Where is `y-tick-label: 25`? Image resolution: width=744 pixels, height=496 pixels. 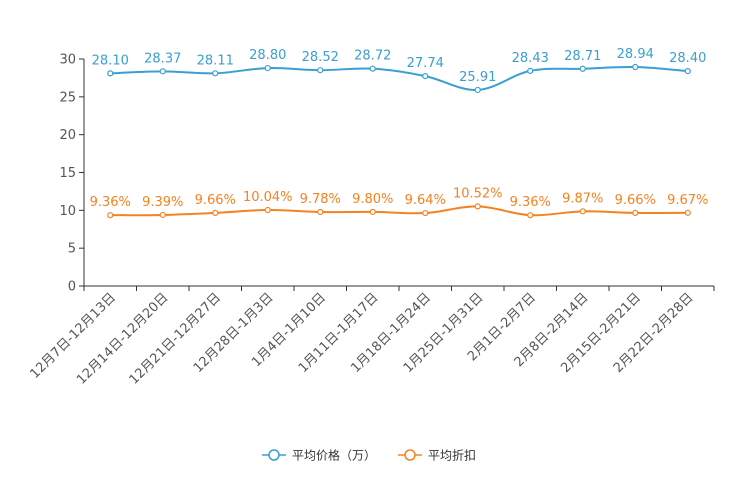
y-tick-label: 25 is located at coordinates (67, 97).